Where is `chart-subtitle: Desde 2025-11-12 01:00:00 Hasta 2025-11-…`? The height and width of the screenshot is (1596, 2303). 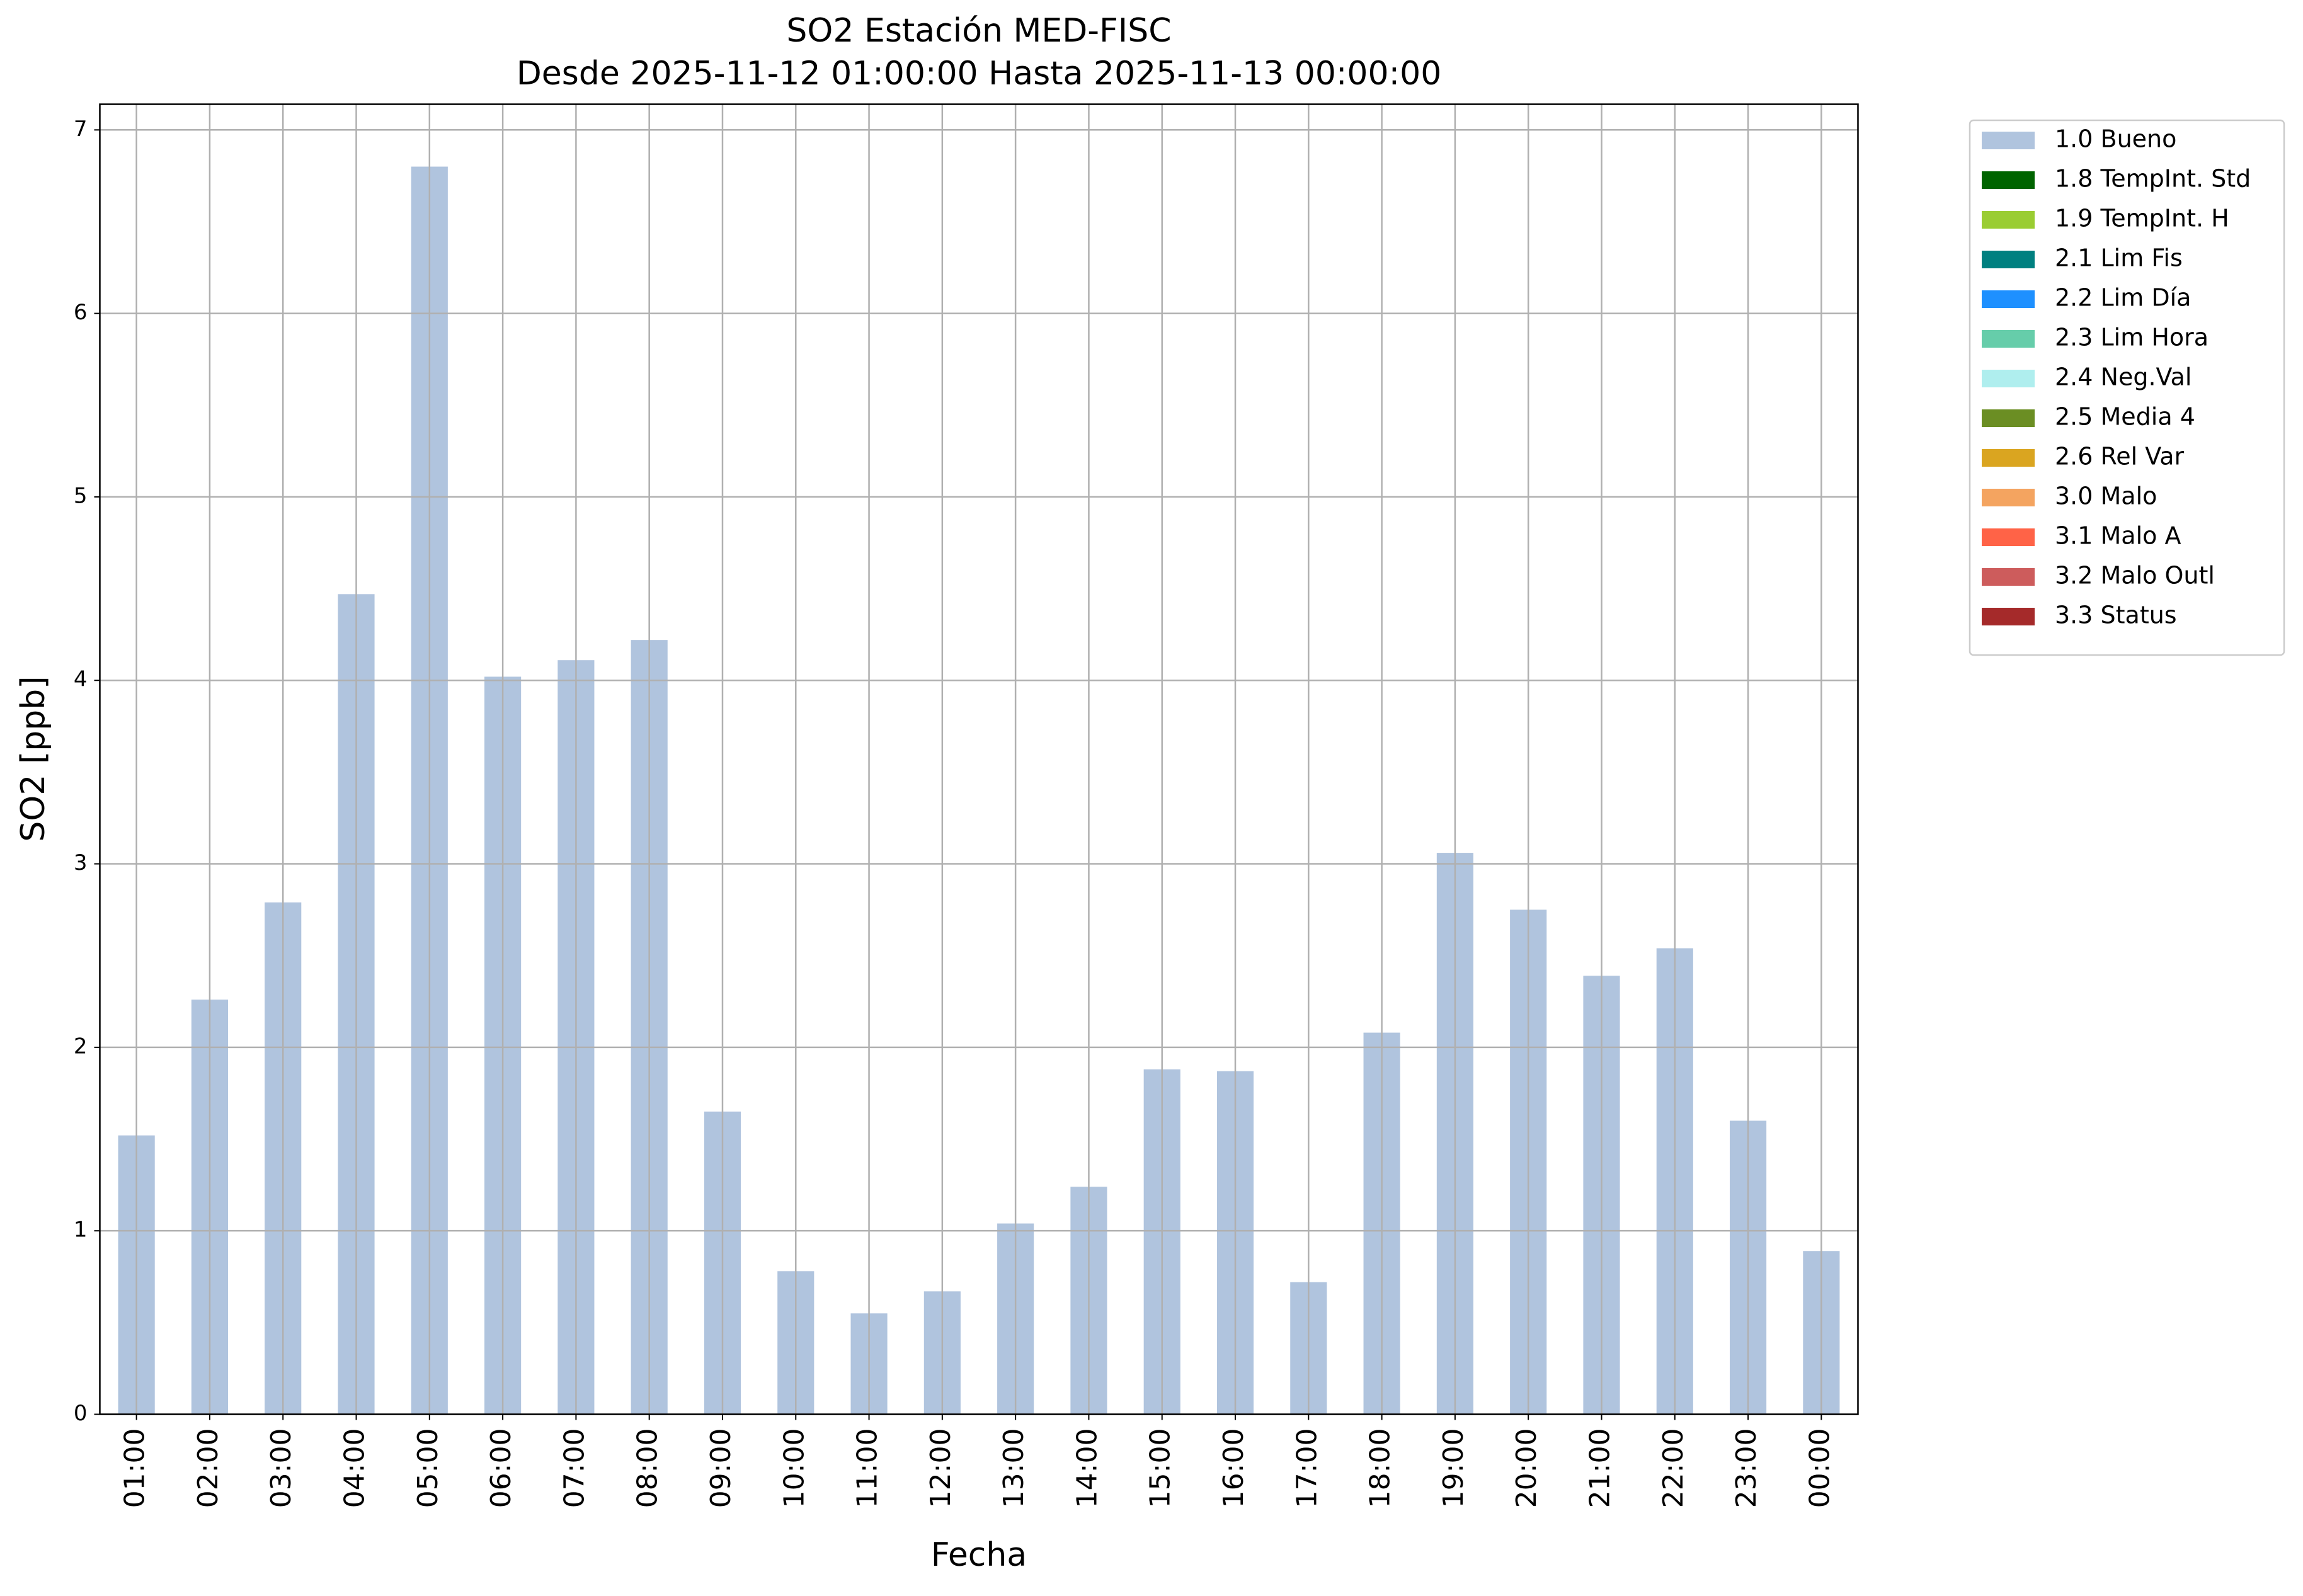
chart-subtitle: Desde 2025-11-12 01:00:00 Hasta 2025-11-… is located at coordinates (980, 74).